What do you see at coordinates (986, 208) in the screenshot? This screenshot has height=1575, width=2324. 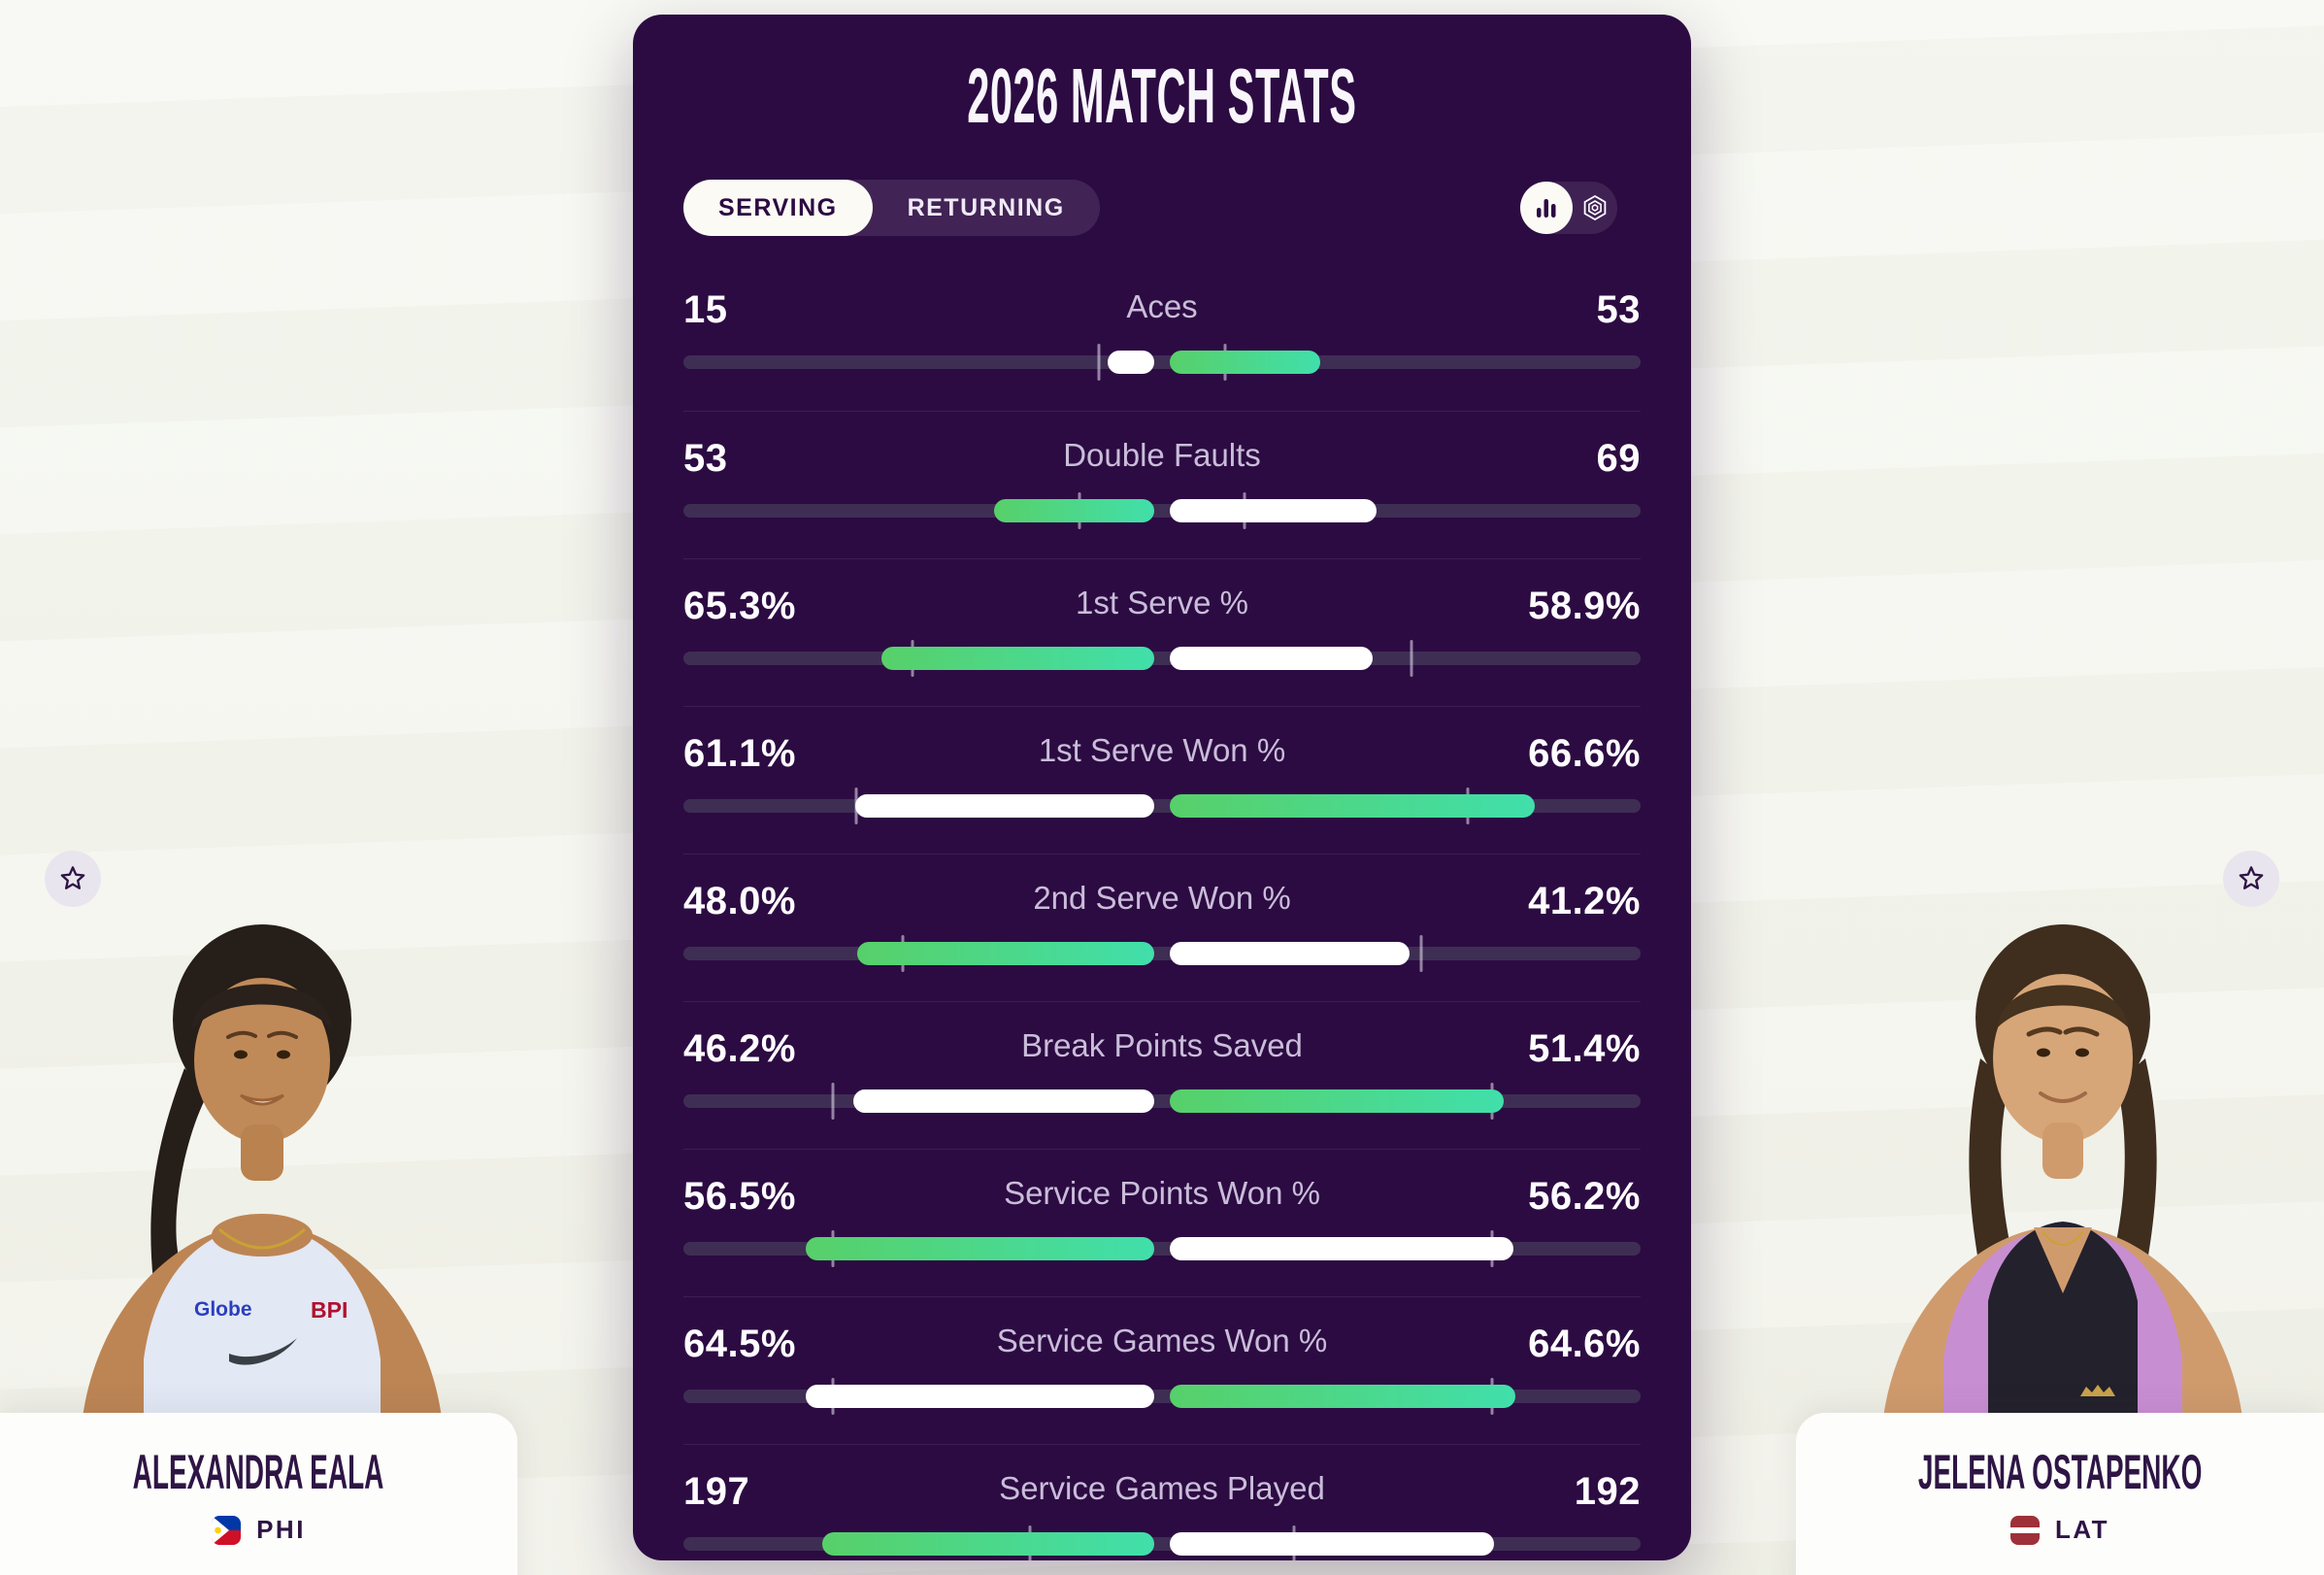 I see `tab-returning: RETURNING` at bounding box center [986, 208].